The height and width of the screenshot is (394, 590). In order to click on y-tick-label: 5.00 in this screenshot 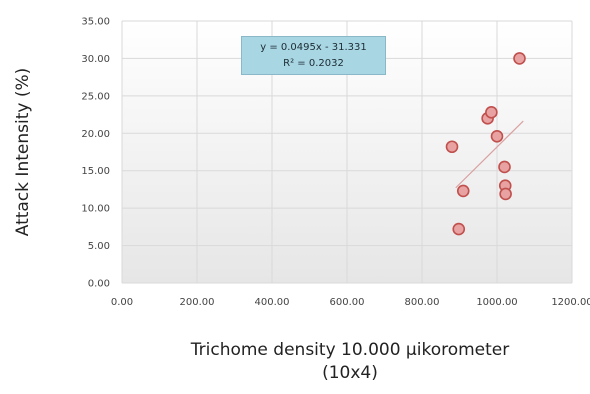, I will do `click(99, 246)`.